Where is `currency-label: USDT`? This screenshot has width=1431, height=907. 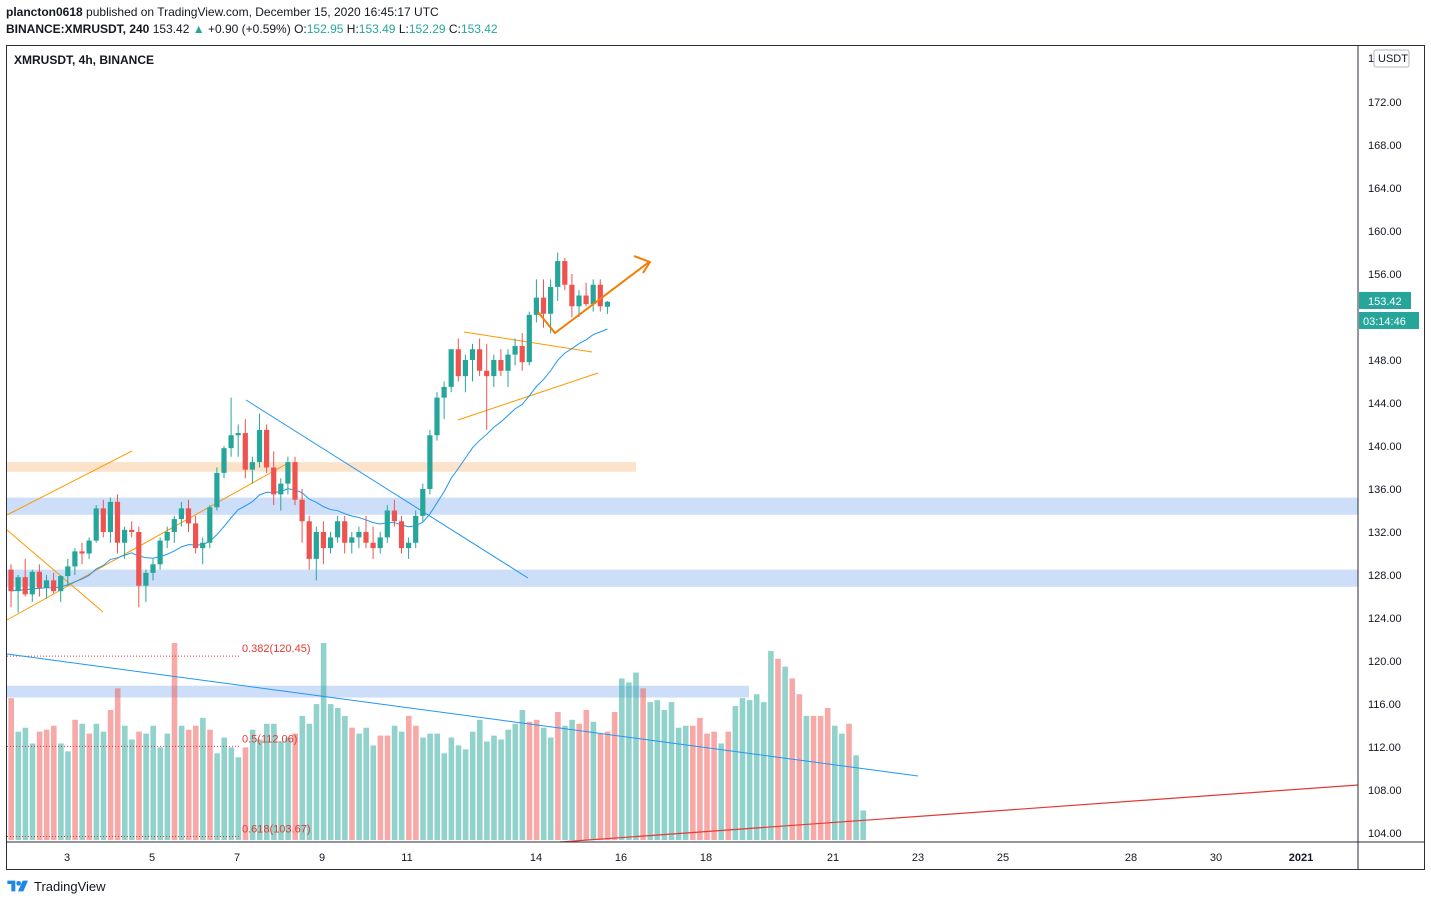 currency-label: USDT is located at coordinates (1393, 59).